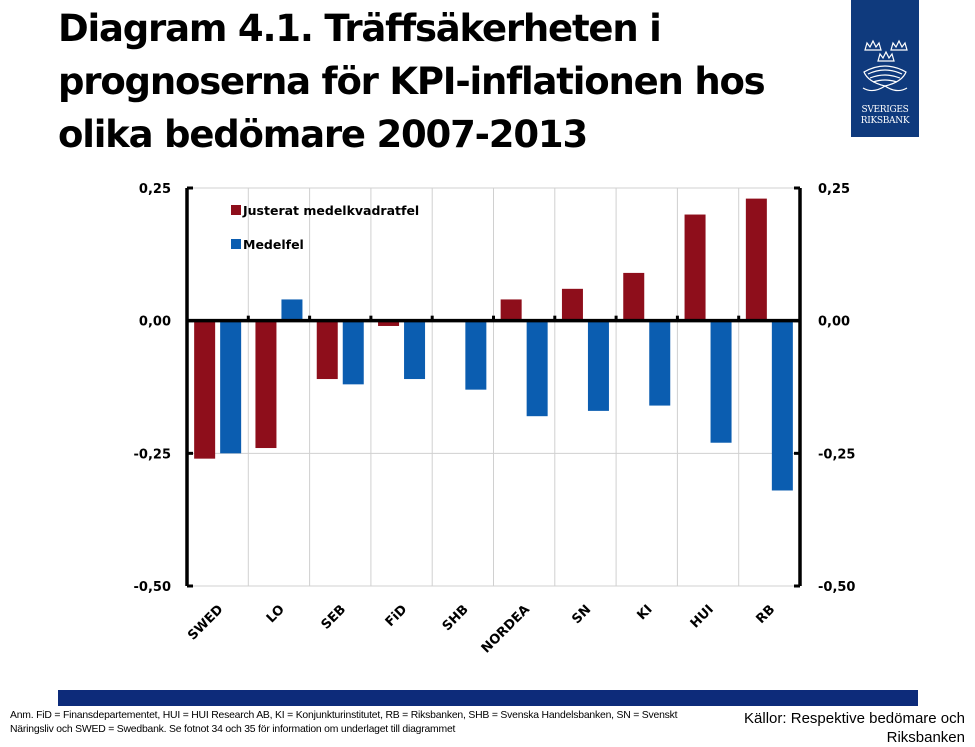  Describe the element at coordinates (721, 381) in the screenshot. I see `bar-hui-medelfel` at that location.